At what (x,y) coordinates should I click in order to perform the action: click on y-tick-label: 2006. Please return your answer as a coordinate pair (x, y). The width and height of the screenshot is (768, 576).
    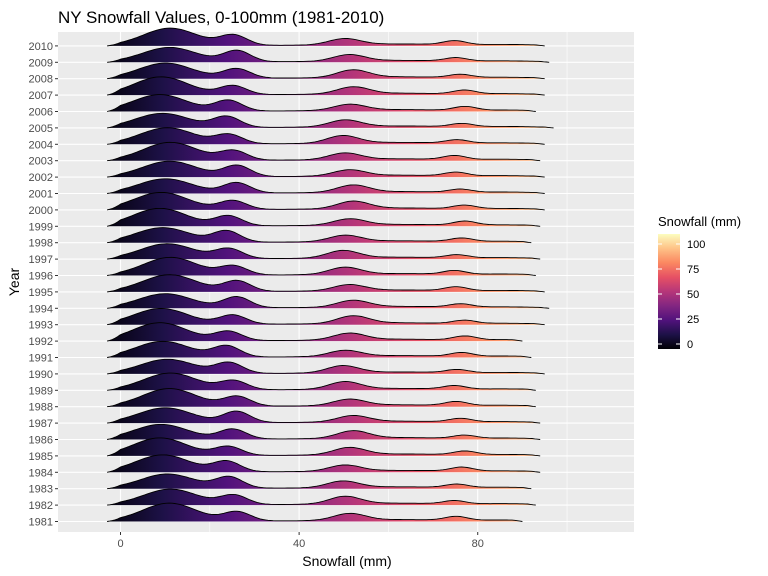
    Looking at the image, I should click on (41, 113).